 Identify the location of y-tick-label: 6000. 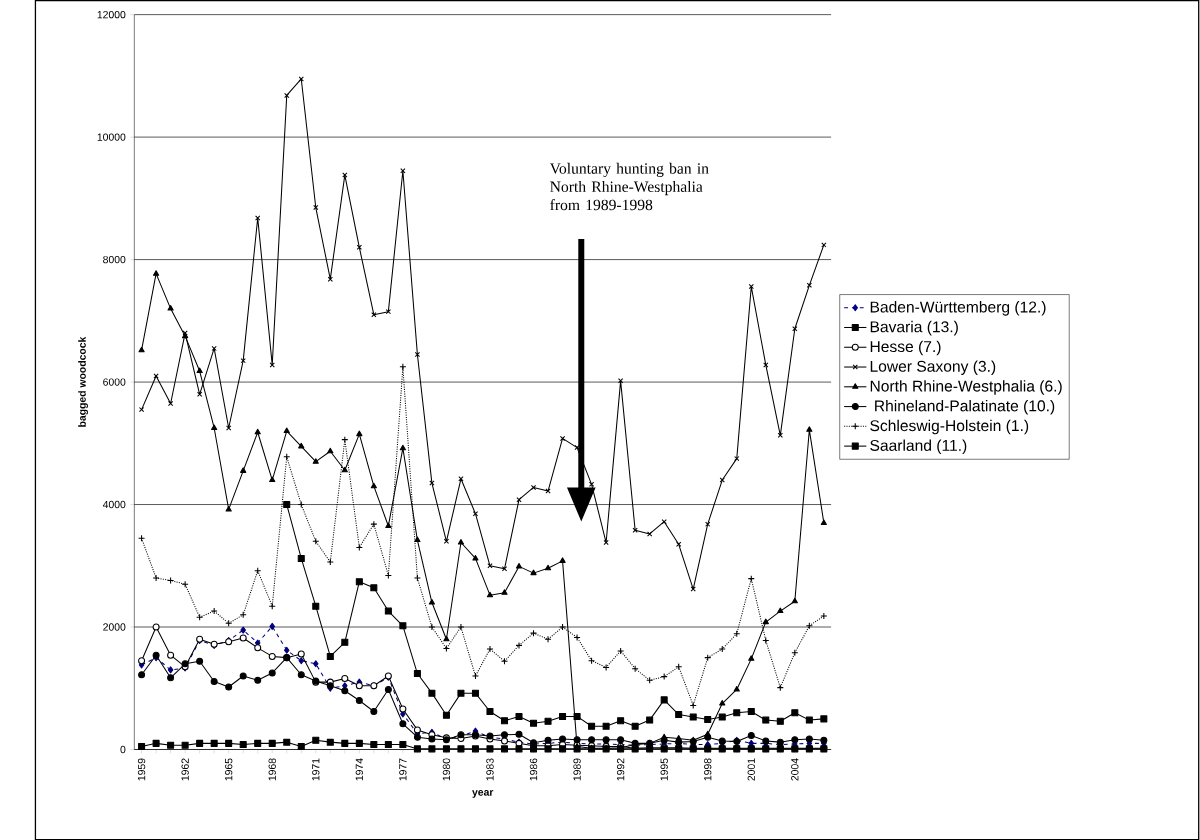
(114, 382).